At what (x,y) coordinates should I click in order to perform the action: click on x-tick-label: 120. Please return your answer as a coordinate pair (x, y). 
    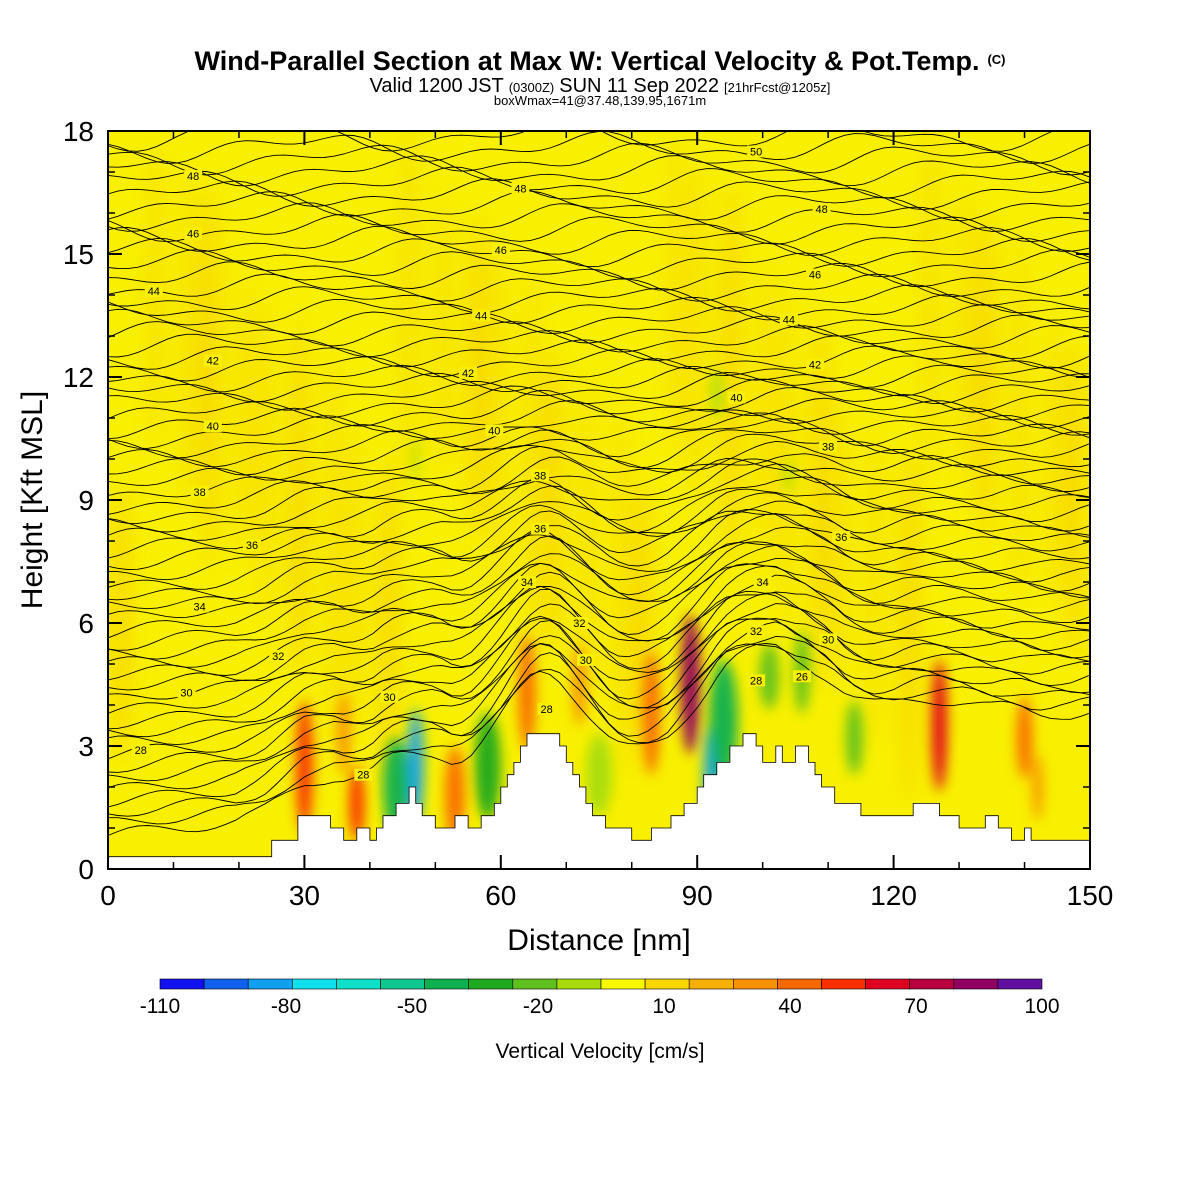
    Looking at the image, I should click on (893, 895).